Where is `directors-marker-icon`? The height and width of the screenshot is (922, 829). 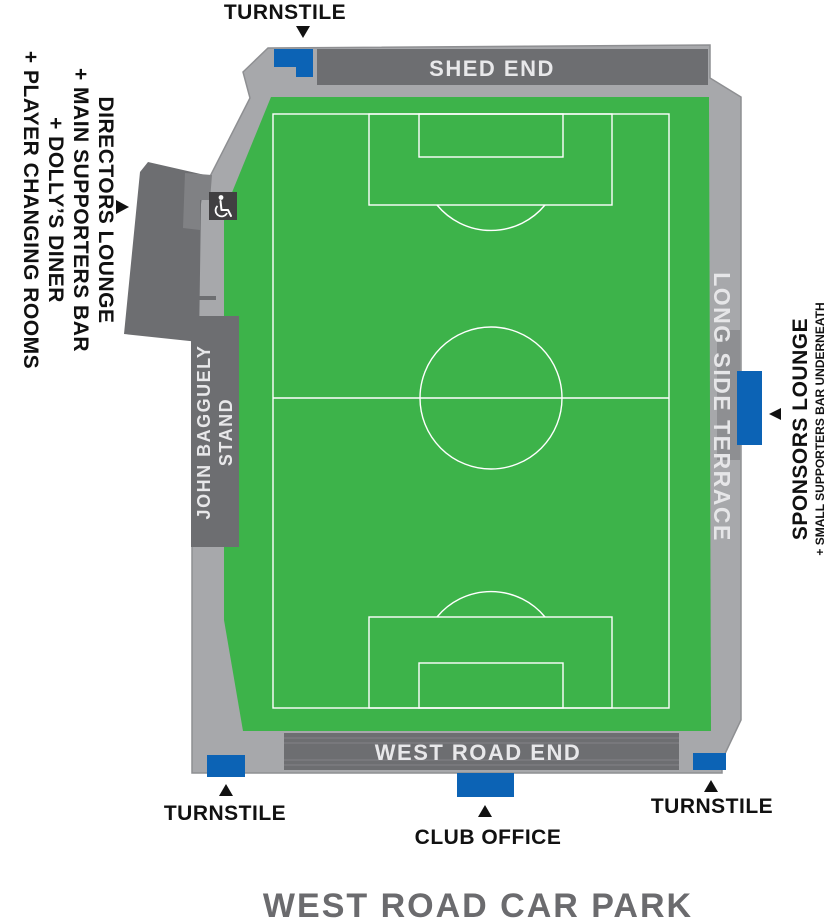
directors-marker-icon is located at coordinates (122, 207).